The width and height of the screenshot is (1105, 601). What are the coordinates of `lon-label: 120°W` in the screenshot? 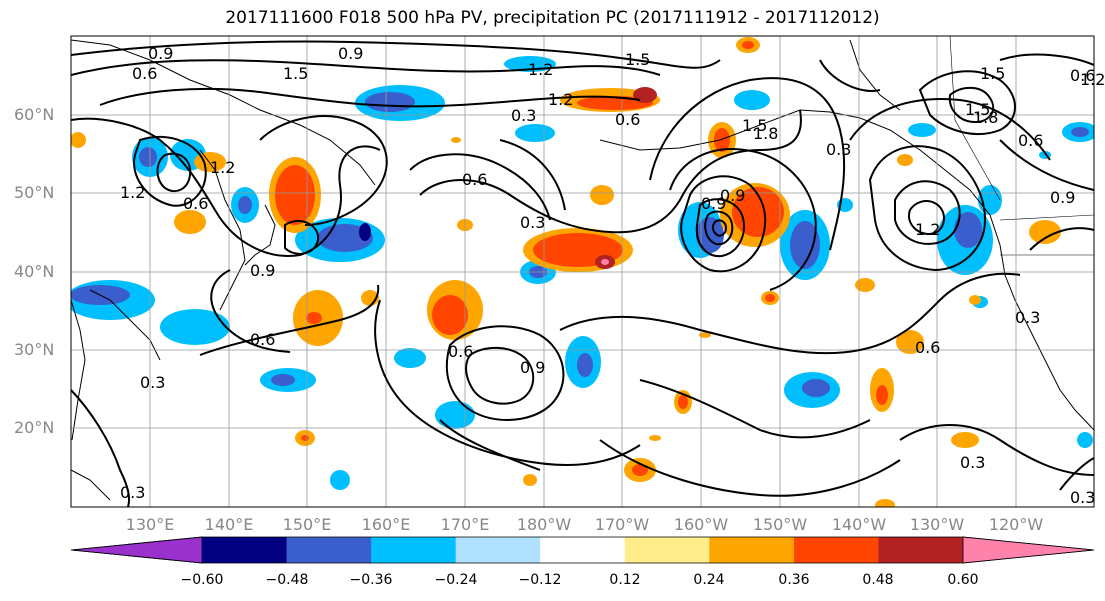 It's located at (1016, 524).